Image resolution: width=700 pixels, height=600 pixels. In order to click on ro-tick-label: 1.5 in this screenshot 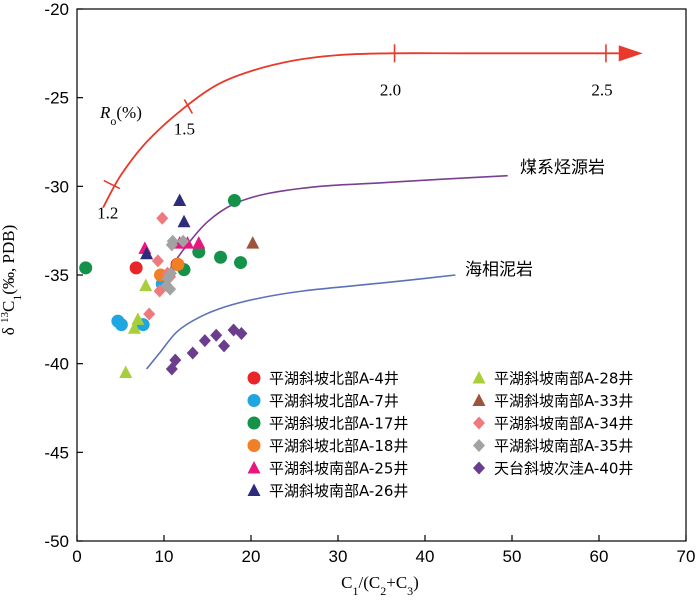, I will do `click(184, 129)`.